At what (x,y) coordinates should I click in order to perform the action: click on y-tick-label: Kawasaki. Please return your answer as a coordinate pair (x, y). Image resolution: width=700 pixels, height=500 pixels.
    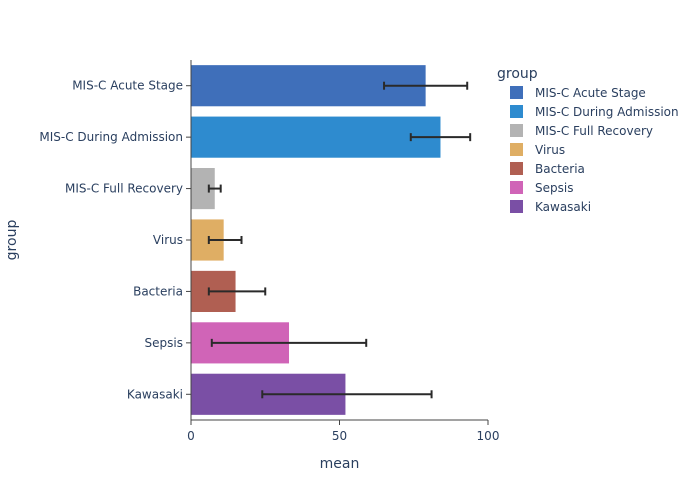
    Looking at the image, I should click on (155, 394).